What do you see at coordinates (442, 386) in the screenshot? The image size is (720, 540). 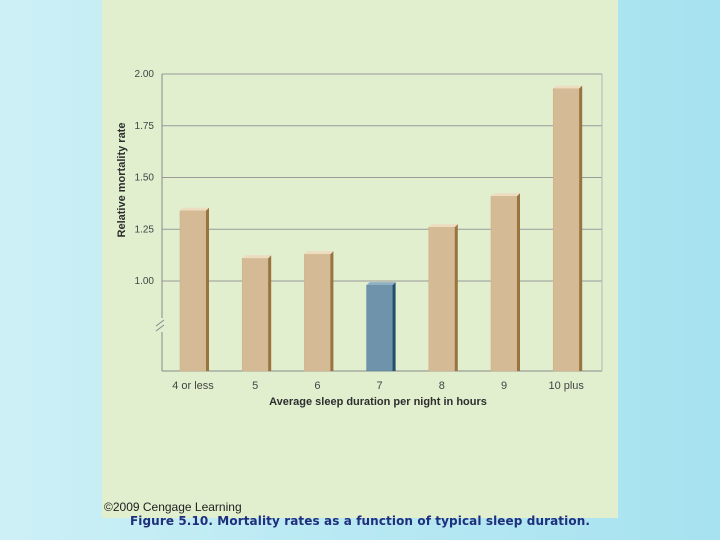 I see `x-tick-label: 8` at bounding box center [442, 386].